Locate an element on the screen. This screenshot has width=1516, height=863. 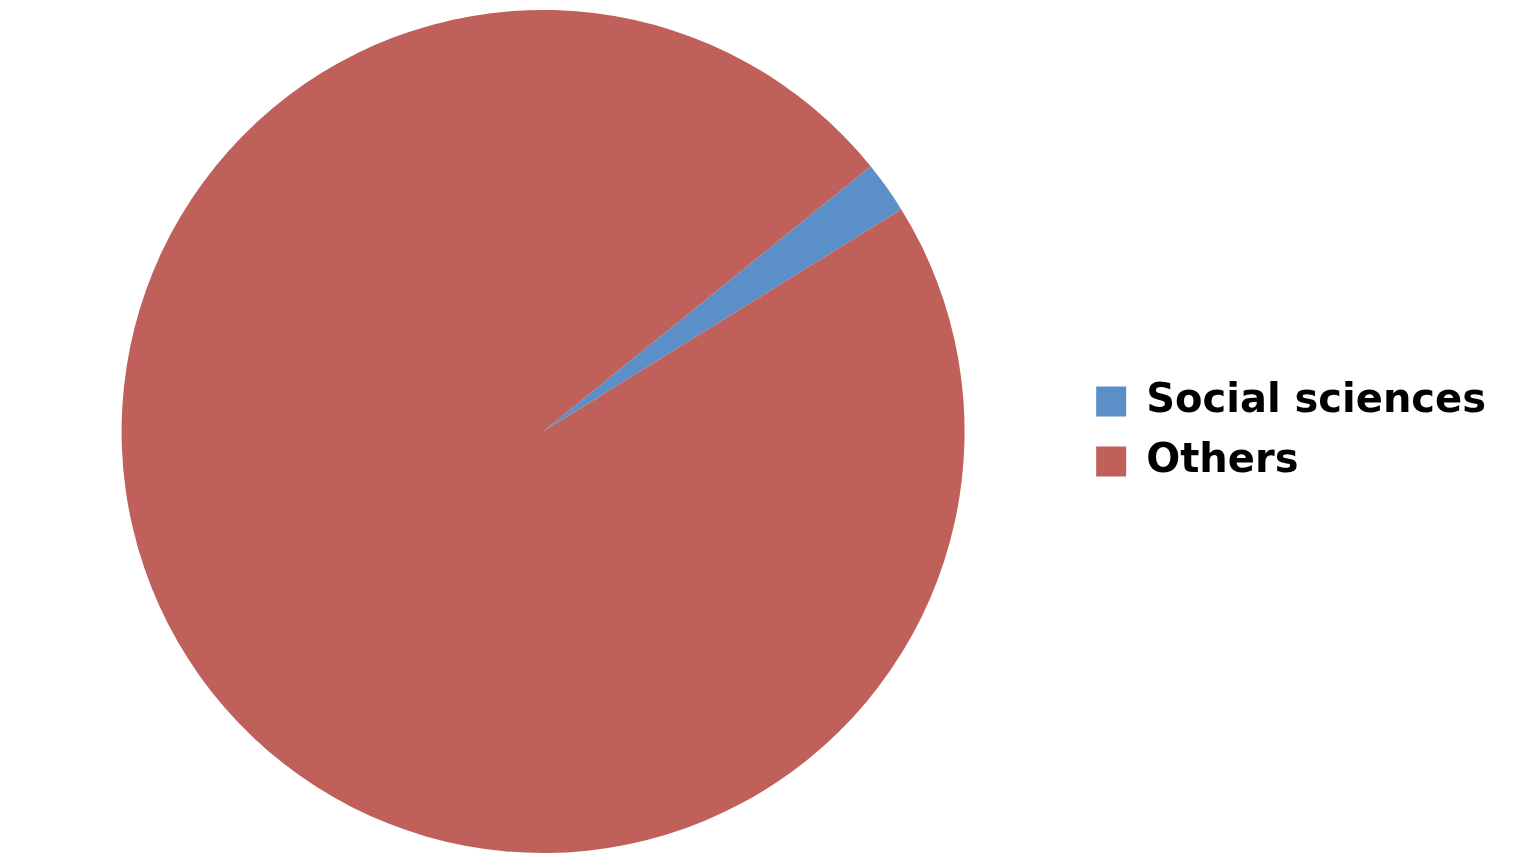
legend-label: Others is located at coordinates (1222, 457).